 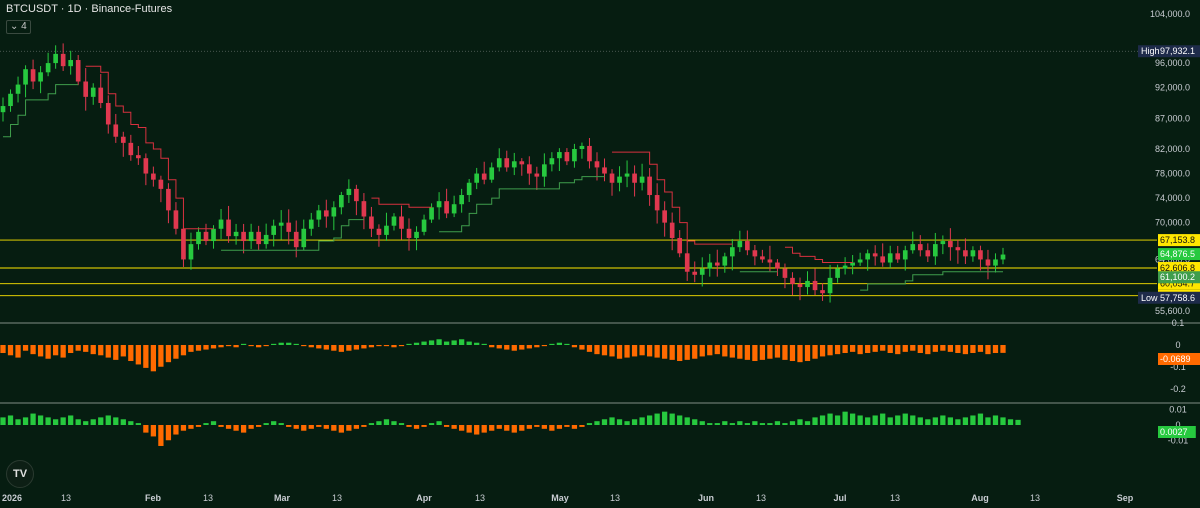 What do you see at coordinates (1179, 240) in the screenshot?
I see `level-price-badge-bg` at bounding box center [1179, 240].